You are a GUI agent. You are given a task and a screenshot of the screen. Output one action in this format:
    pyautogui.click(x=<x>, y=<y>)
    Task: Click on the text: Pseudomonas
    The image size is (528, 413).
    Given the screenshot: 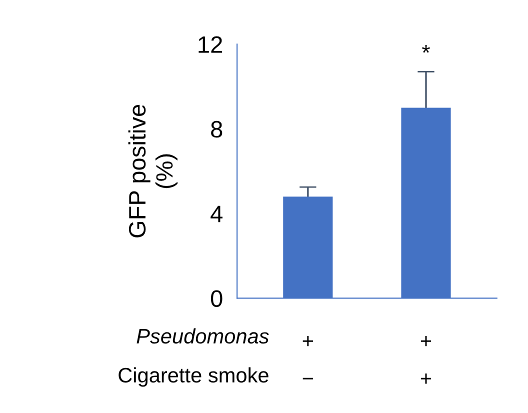 What is the action you would take?
    pyautogui.click(x=202, y=336)
    